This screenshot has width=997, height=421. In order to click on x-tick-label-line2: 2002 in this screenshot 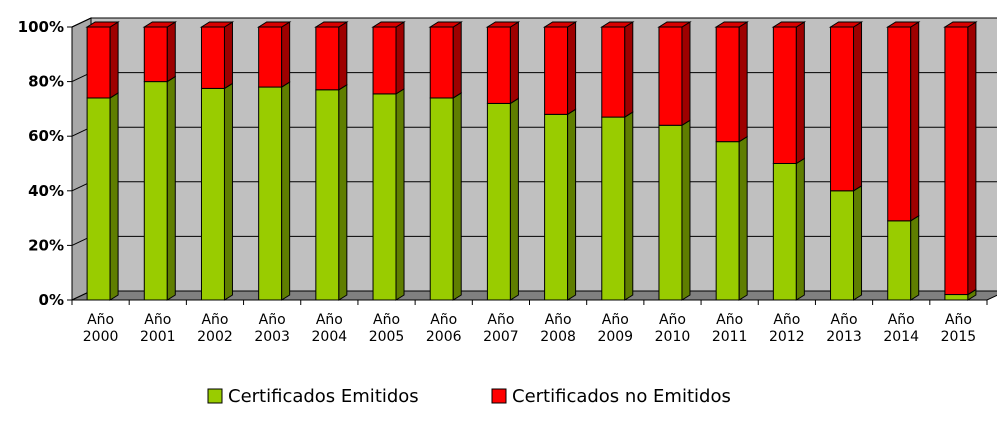, I will do `click(215, 337)`.